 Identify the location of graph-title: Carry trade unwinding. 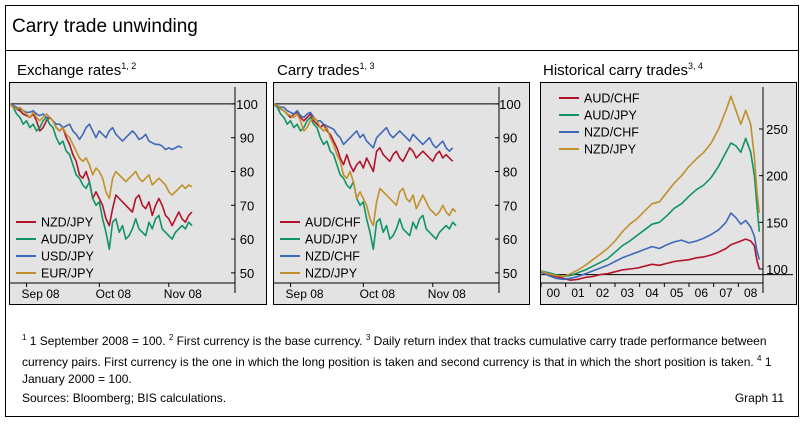
(105, 26).